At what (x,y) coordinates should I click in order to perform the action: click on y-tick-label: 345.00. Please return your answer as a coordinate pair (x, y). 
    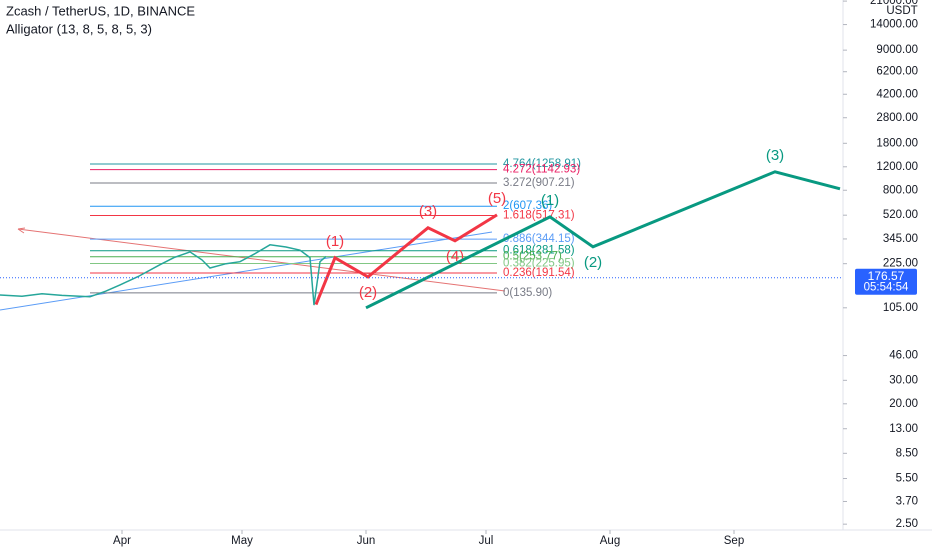
    Looking at the image, I should click on (900, 239).